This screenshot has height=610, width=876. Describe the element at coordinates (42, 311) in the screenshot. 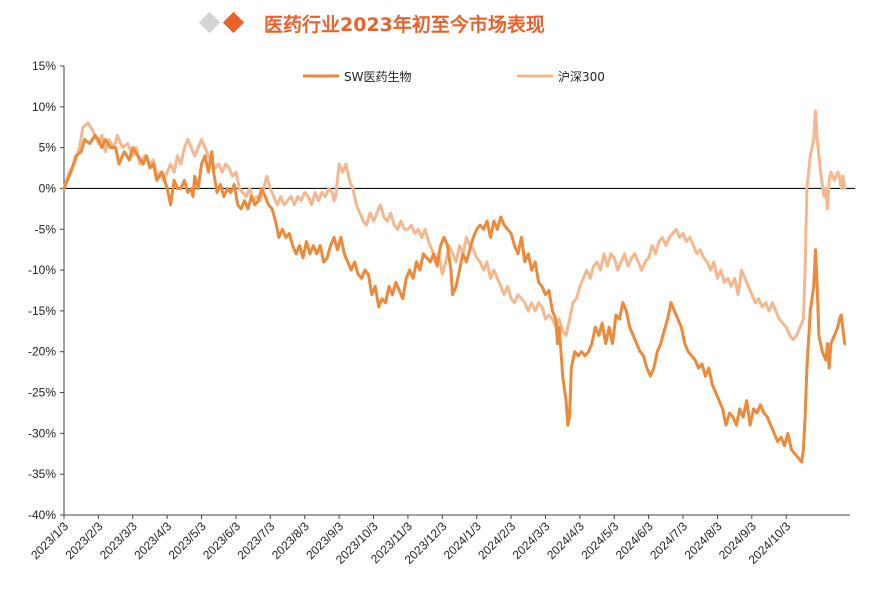

I see `y-tick-label: -15%` at that location.